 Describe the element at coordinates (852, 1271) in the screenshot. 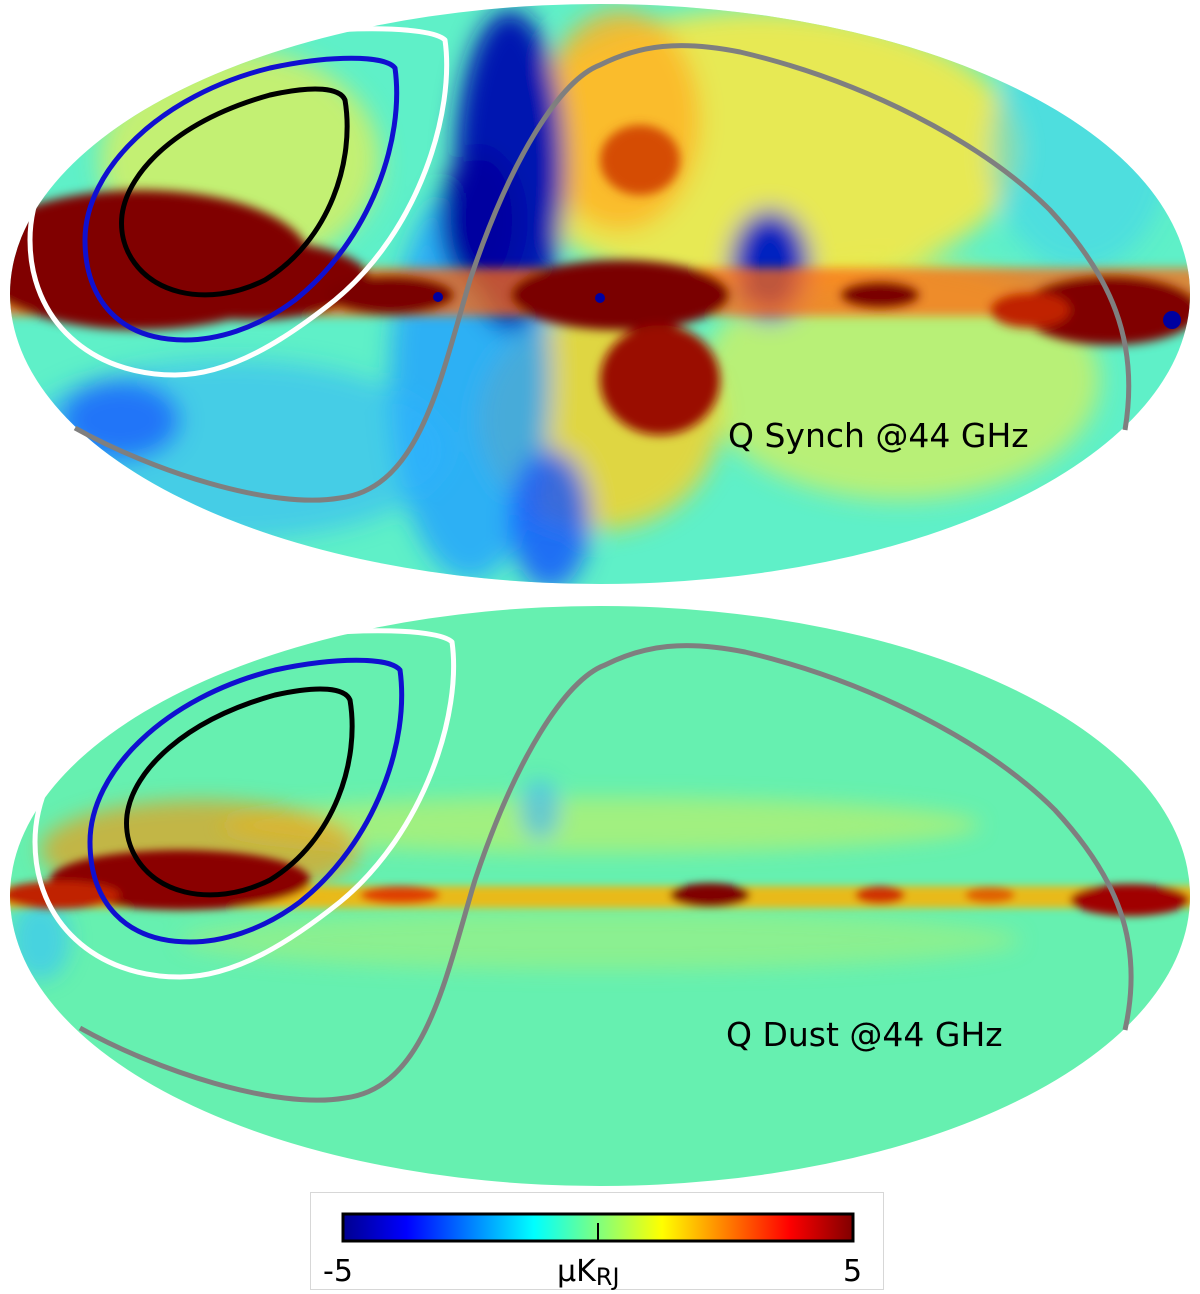

I see `colorbar-max-label: 5` at that location.